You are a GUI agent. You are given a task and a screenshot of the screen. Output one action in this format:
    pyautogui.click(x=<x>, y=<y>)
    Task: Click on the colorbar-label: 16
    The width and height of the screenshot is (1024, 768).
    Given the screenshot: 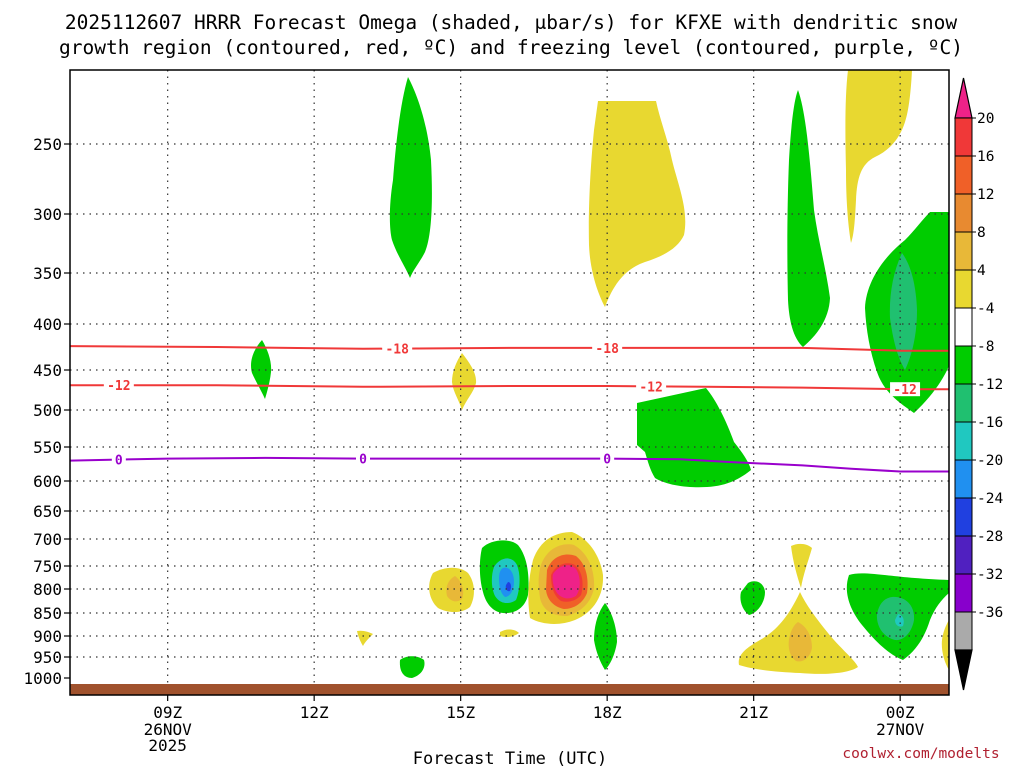 What is the action you would take?
    pyautogui.click(x=985, y=157)
    